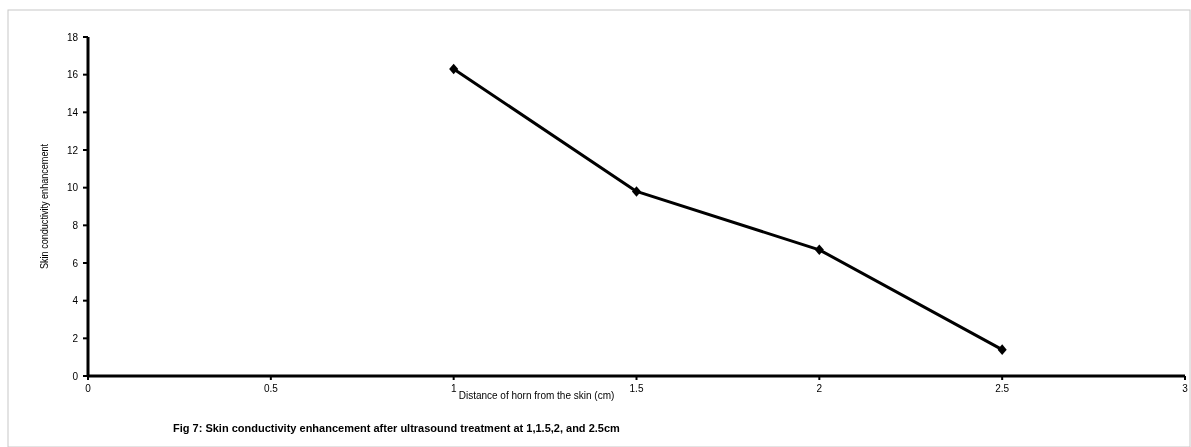  What do you see at coordinates (72, 75) in the screenshot?
I see `y-tick-label: 16` at bounding box center [72, 75].